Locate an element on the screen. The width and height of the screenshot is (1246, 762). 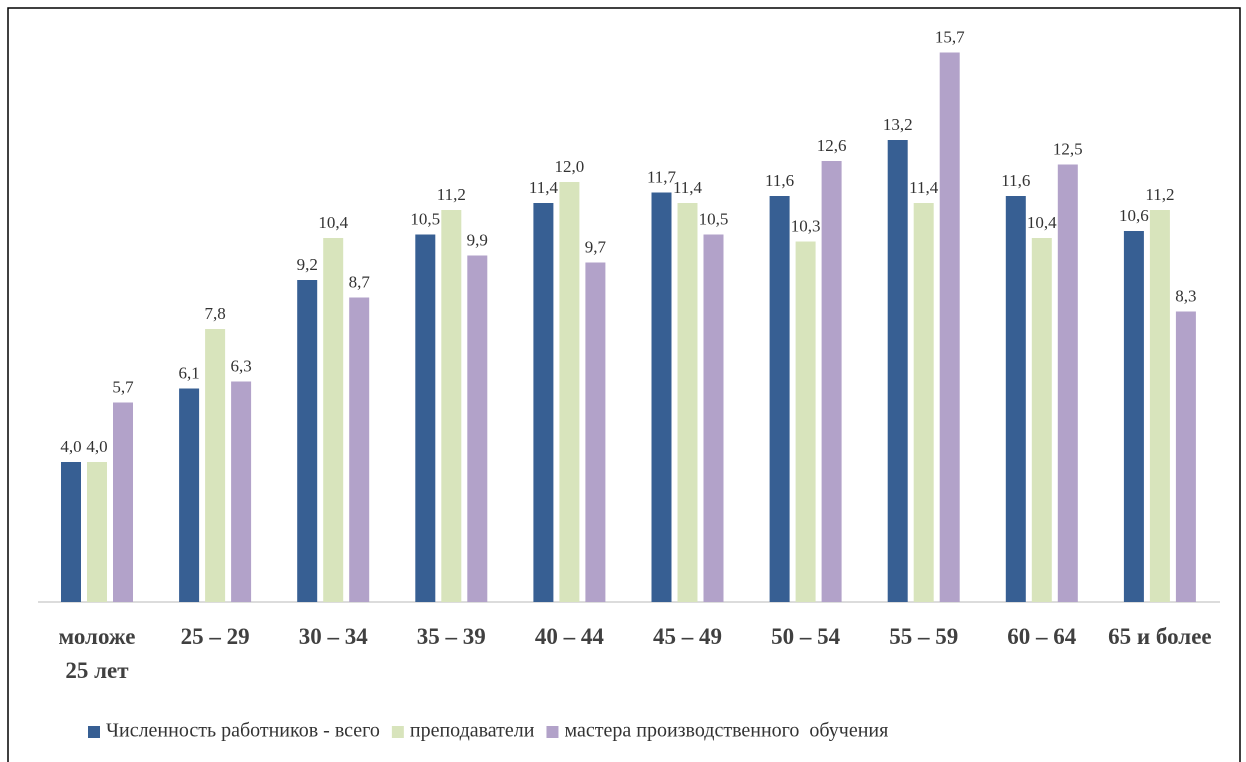
x-tick-label: 45 – 49 is located at coordinates (687, 636).